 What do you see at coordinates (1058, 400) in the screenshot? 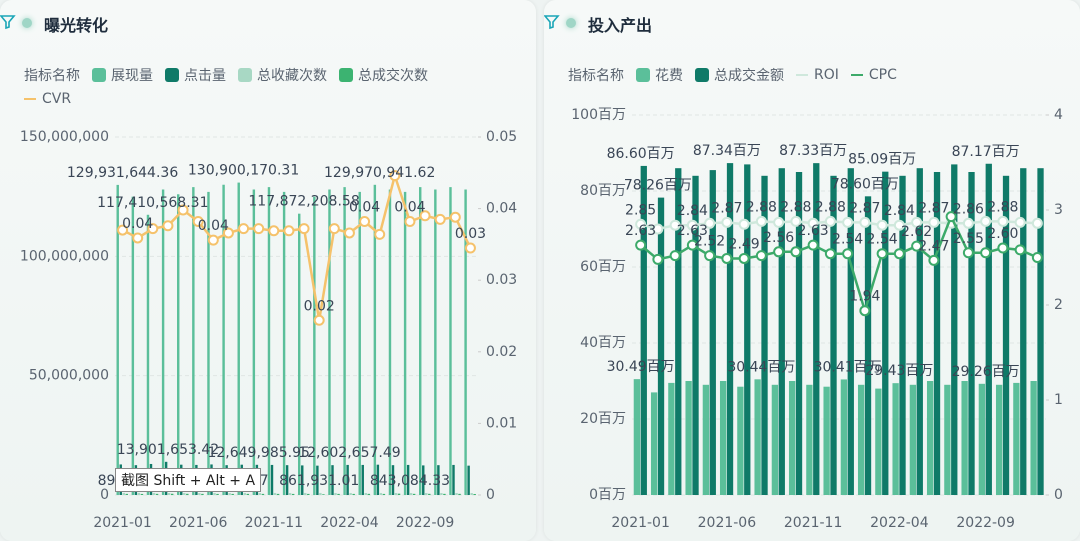
I see `y2-tick-label: 1` at bounding box center [1058, 400].